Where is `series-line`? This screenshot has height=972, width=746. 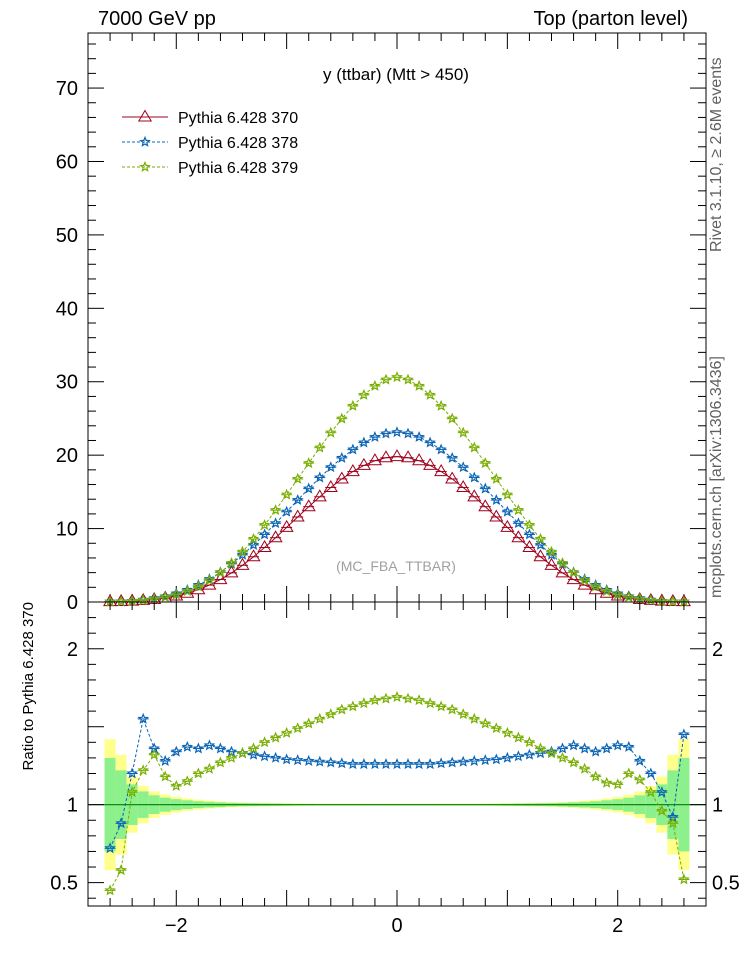
series-line is located at coordinates (397, 529).